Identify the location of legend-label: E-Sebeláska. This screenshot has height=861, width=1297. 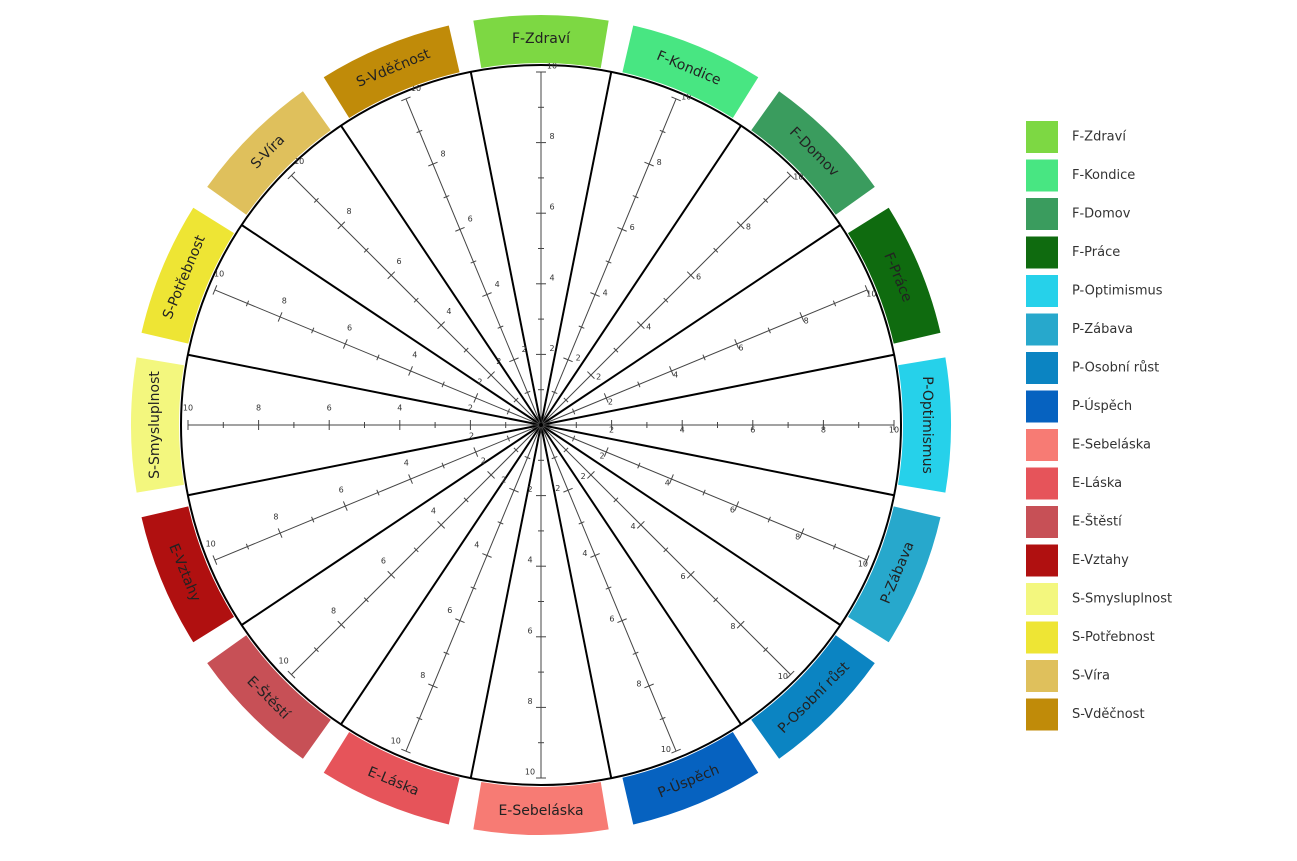
(1111, 445).